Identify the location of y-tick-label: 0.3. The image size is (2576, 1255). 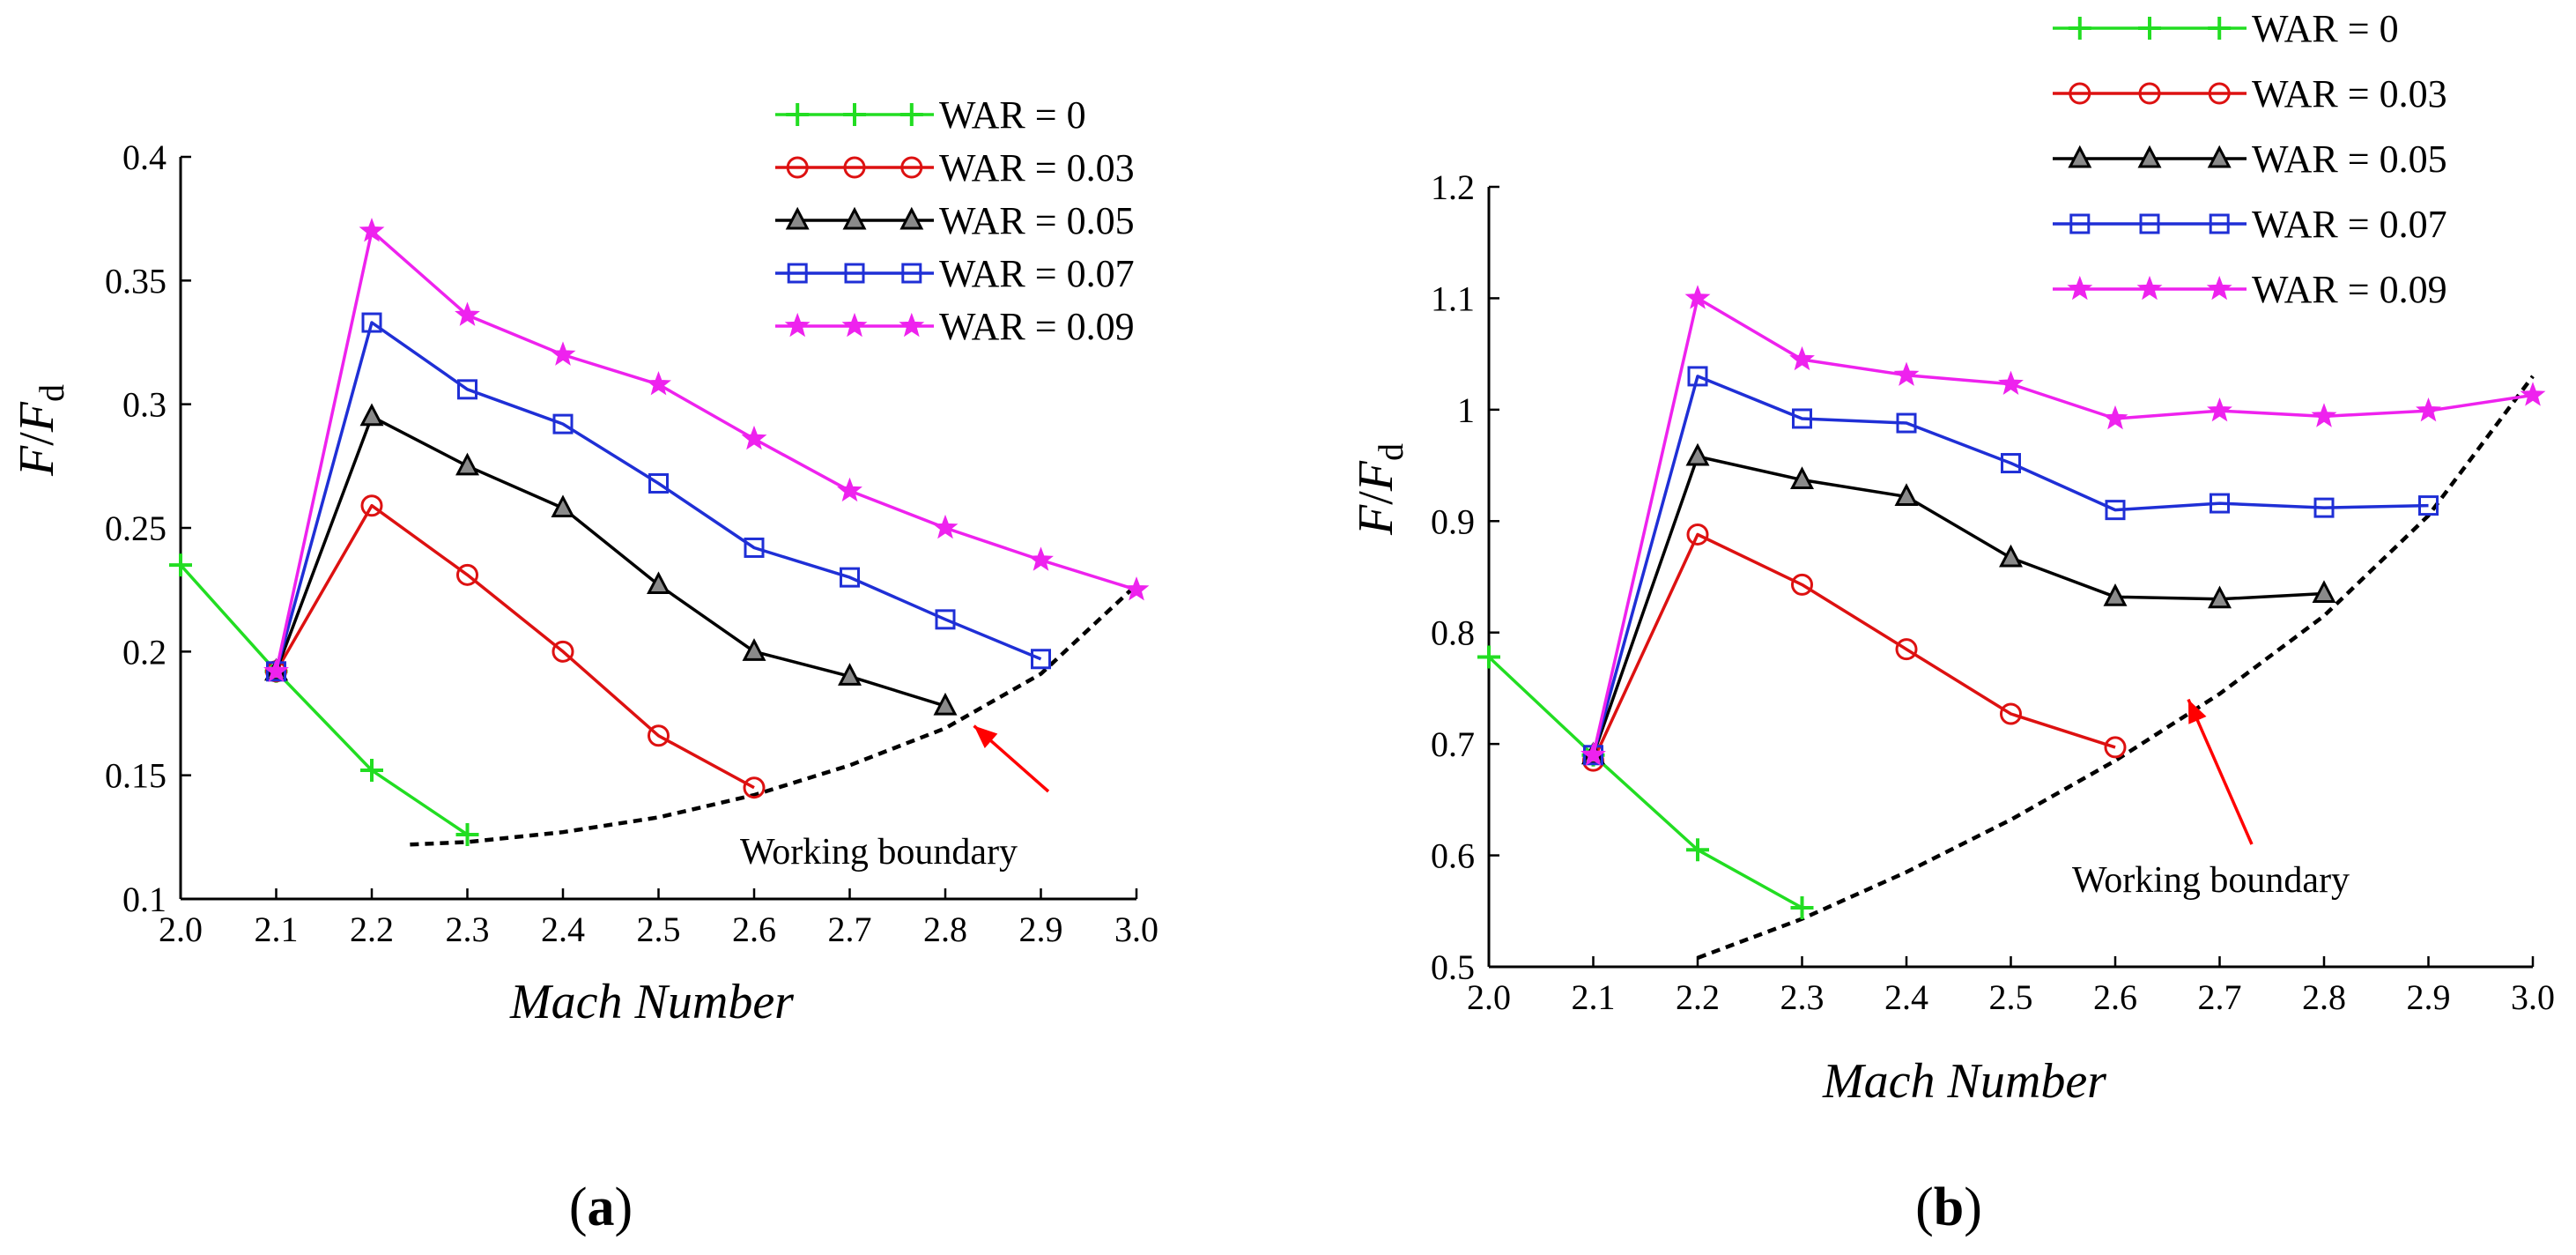
(144, 405).